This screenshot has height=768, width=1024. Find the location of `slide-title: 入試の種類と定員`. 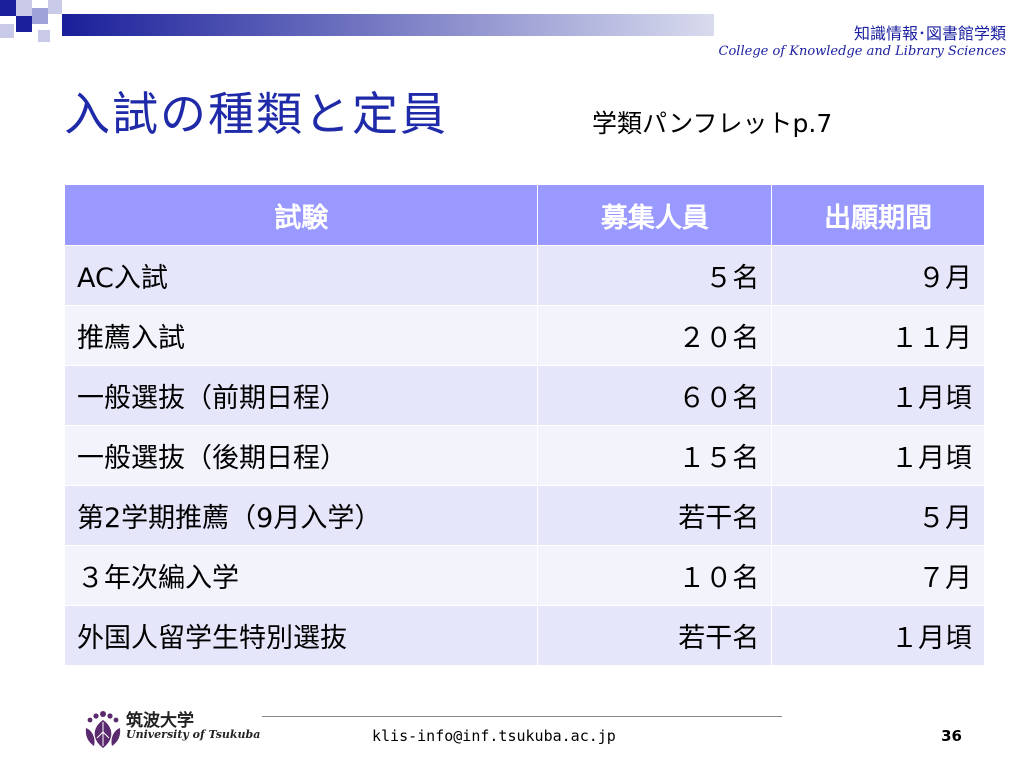

slide-title: 入試の種類と定員 is located at coordinates (256, 114).